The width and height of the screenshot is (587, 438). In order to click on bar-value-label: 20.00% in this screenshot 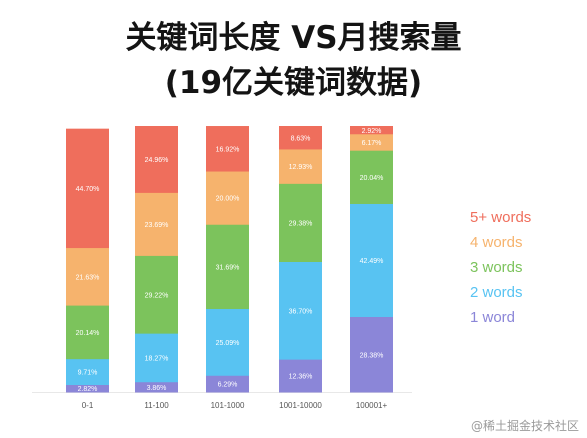, I will do `click(228, 199)`.